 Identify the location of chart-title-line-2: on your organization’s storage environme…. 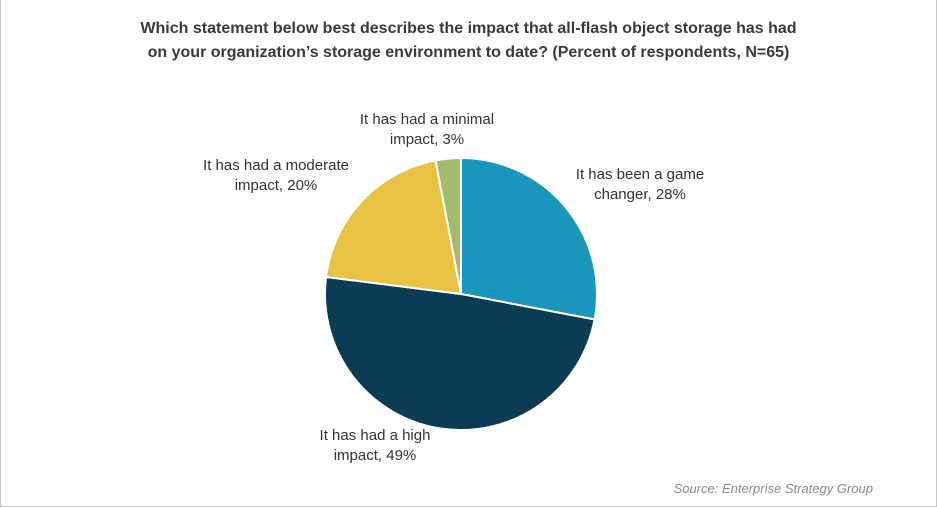
(468, 52).